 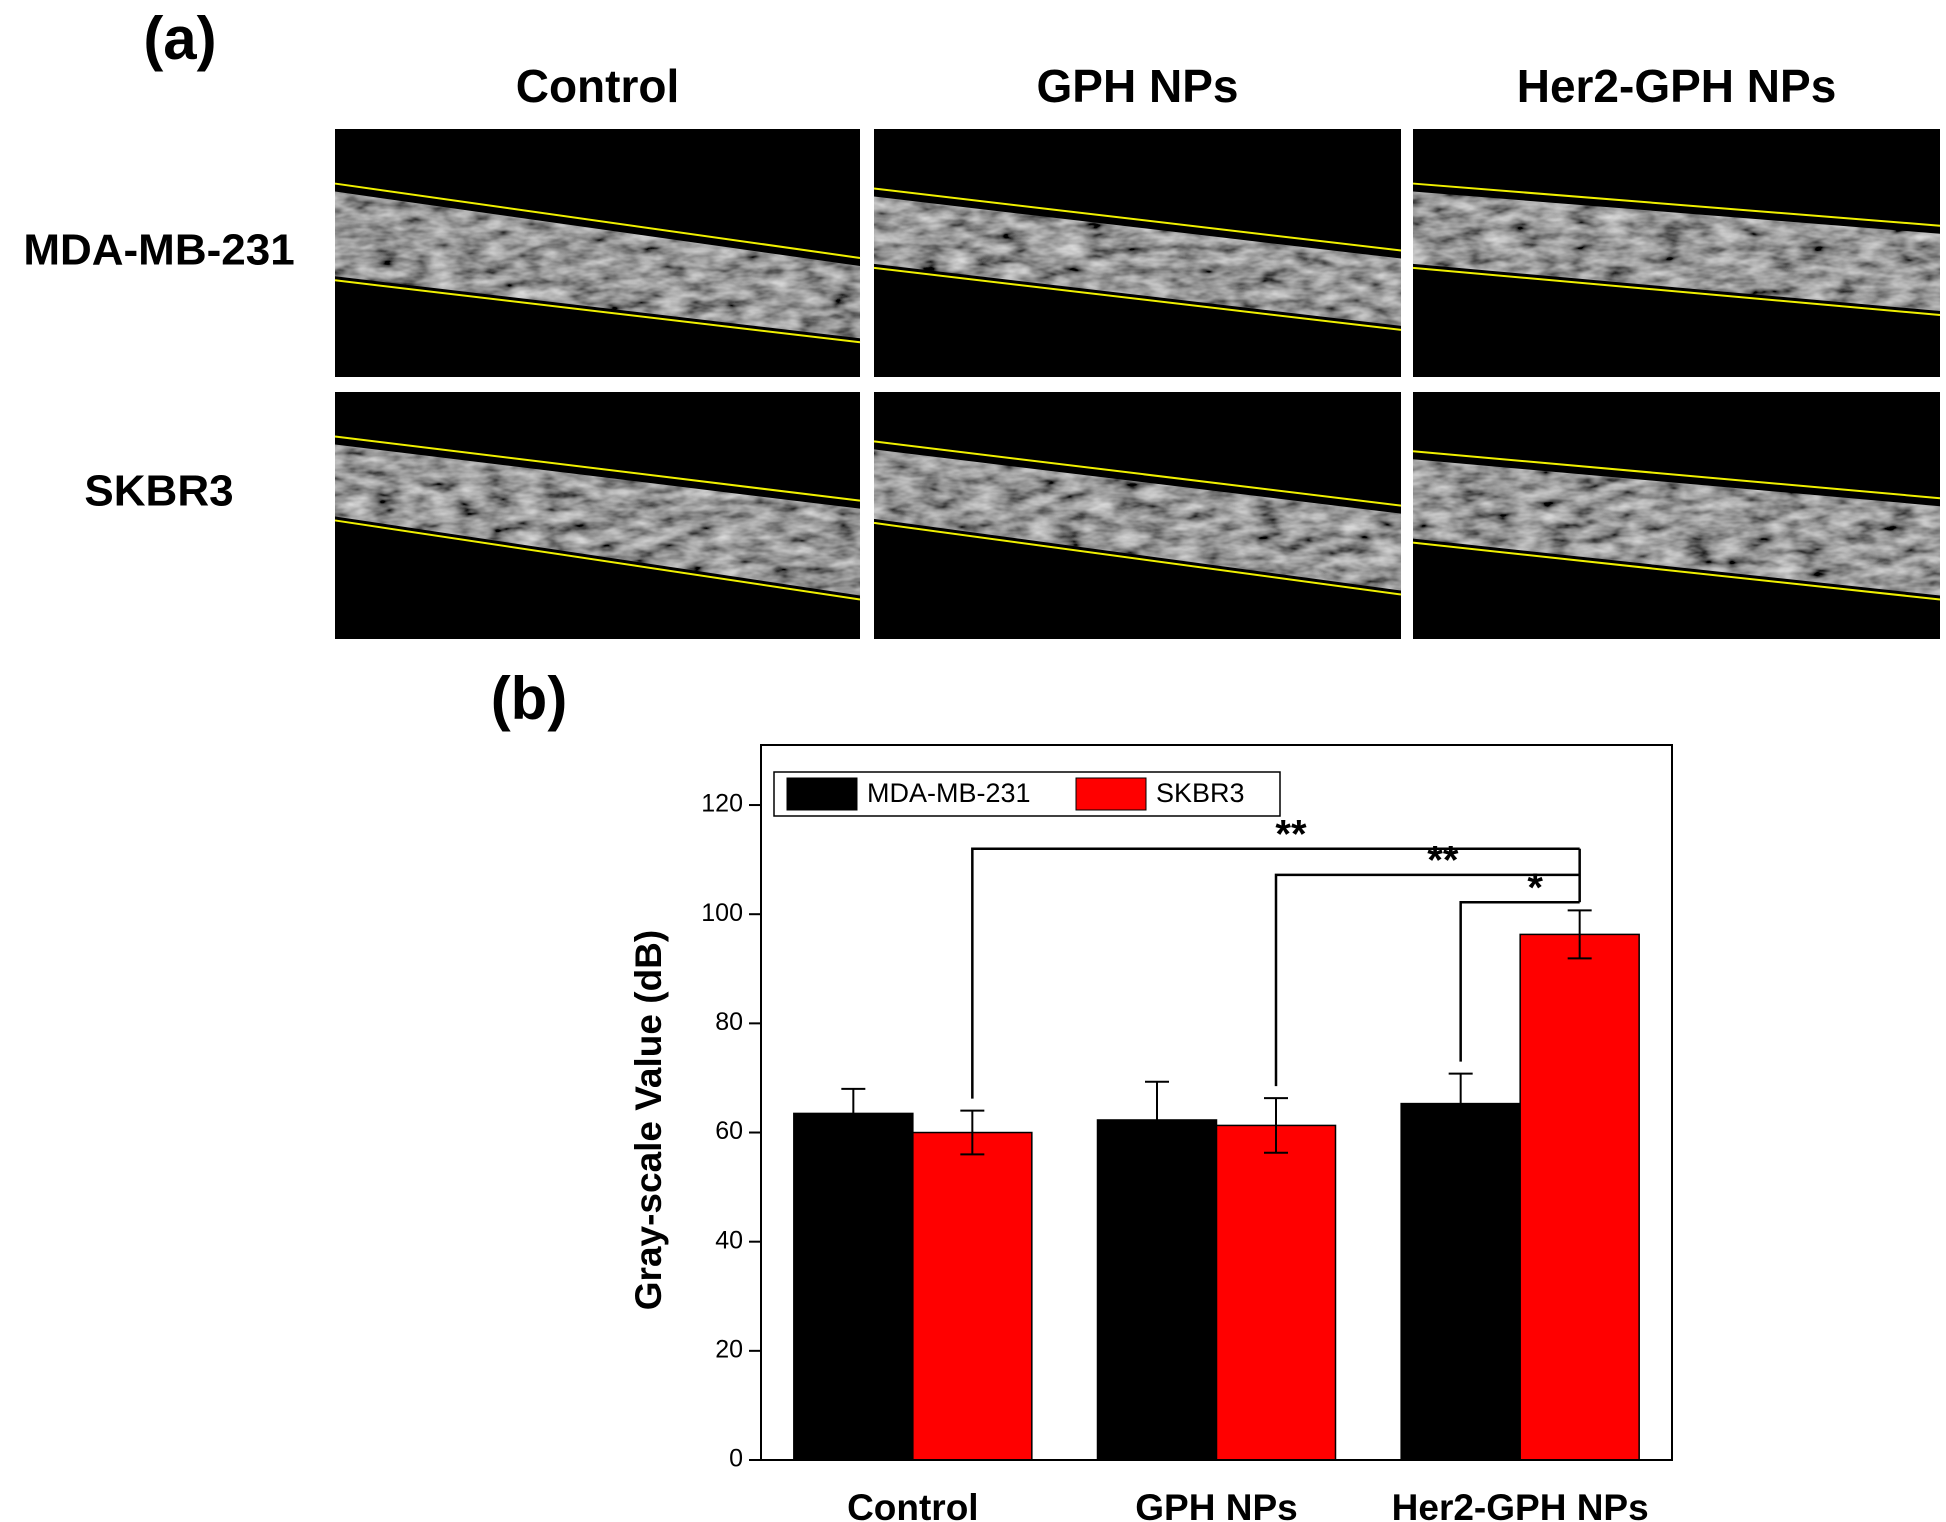 What do you see at coordinates (1200, 793) in the screenshot?
I see `legend-label: SKBR3` at bounding box center [1200, 793].